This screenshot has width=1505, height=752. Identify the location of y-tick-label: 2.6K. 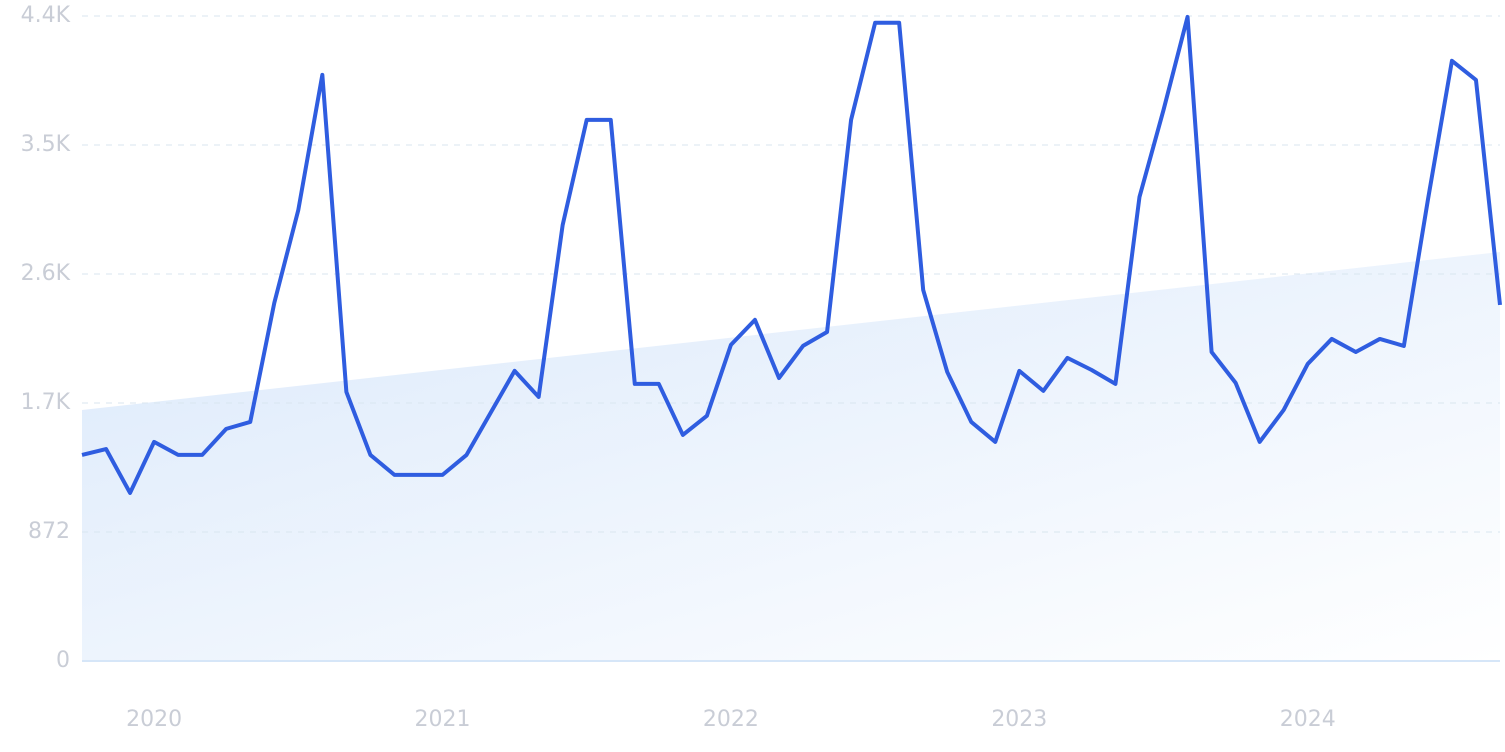
(46, 273).